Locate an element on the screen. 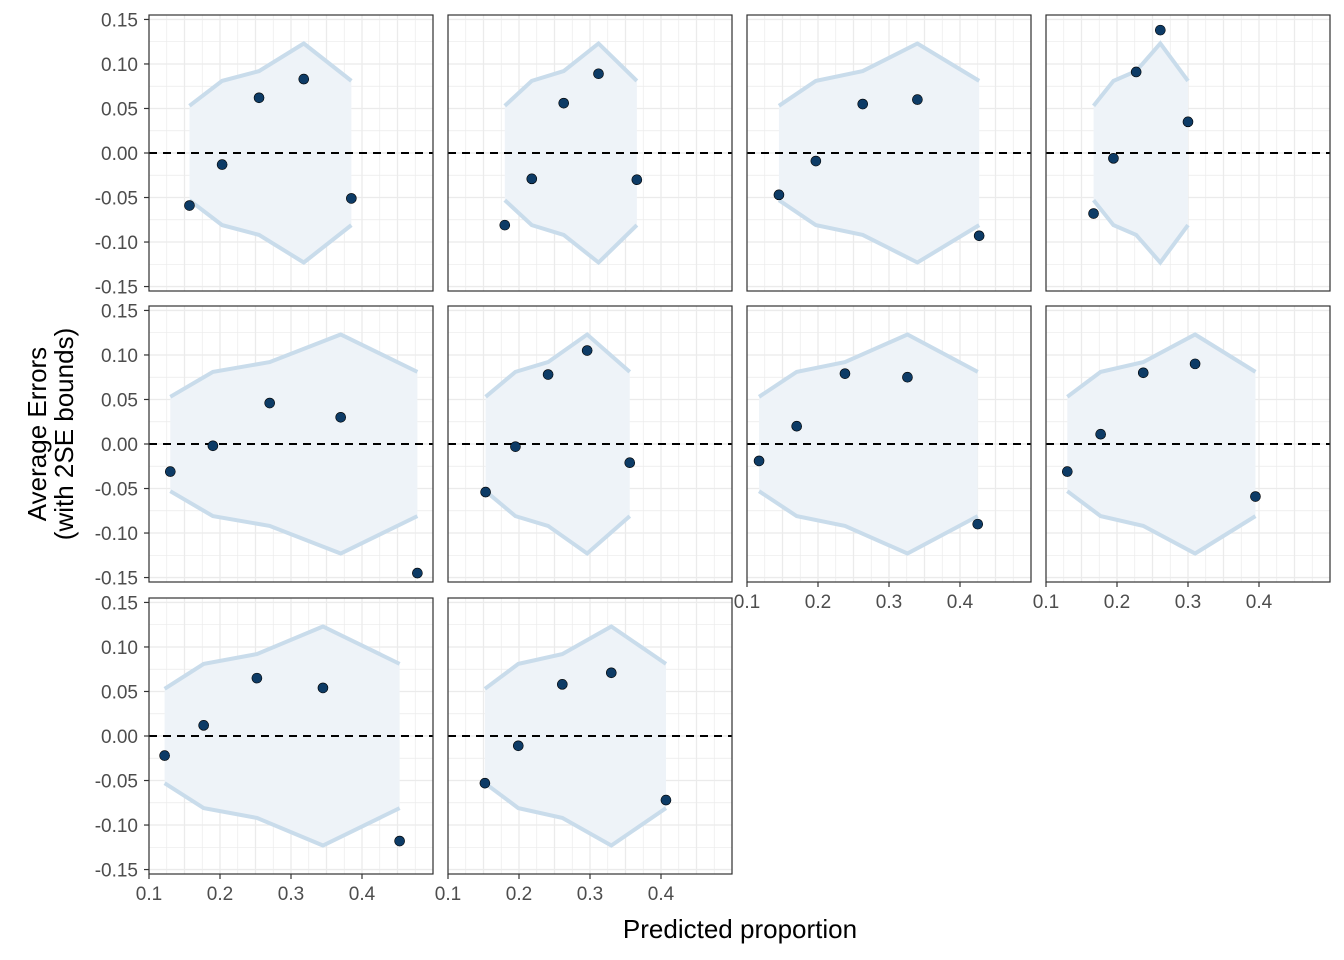 The image size is (1344, 960). y-axis-title: Average Errors (with 2SE bounds) is located at coordinates (50, 434).